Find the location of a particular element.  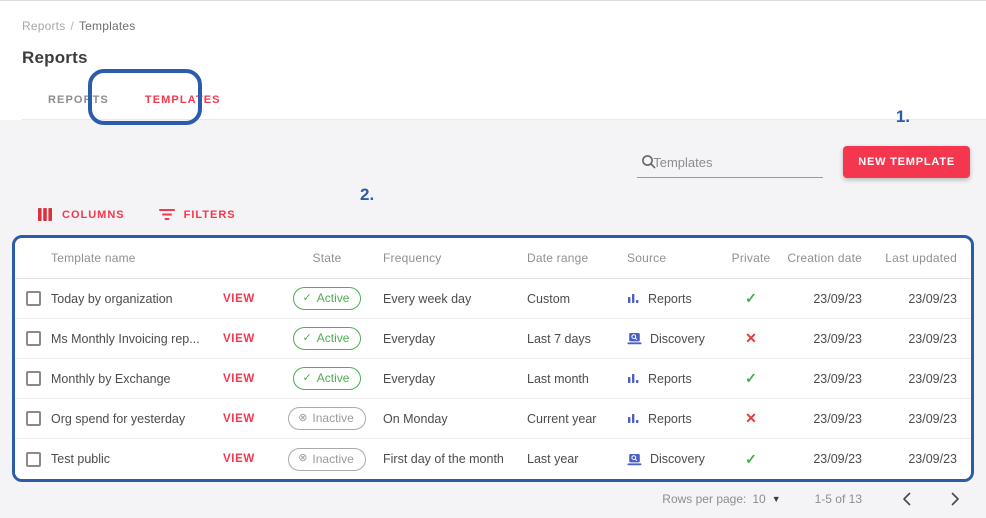

date-range-cell: Last month is located at coordinates (558, 378).